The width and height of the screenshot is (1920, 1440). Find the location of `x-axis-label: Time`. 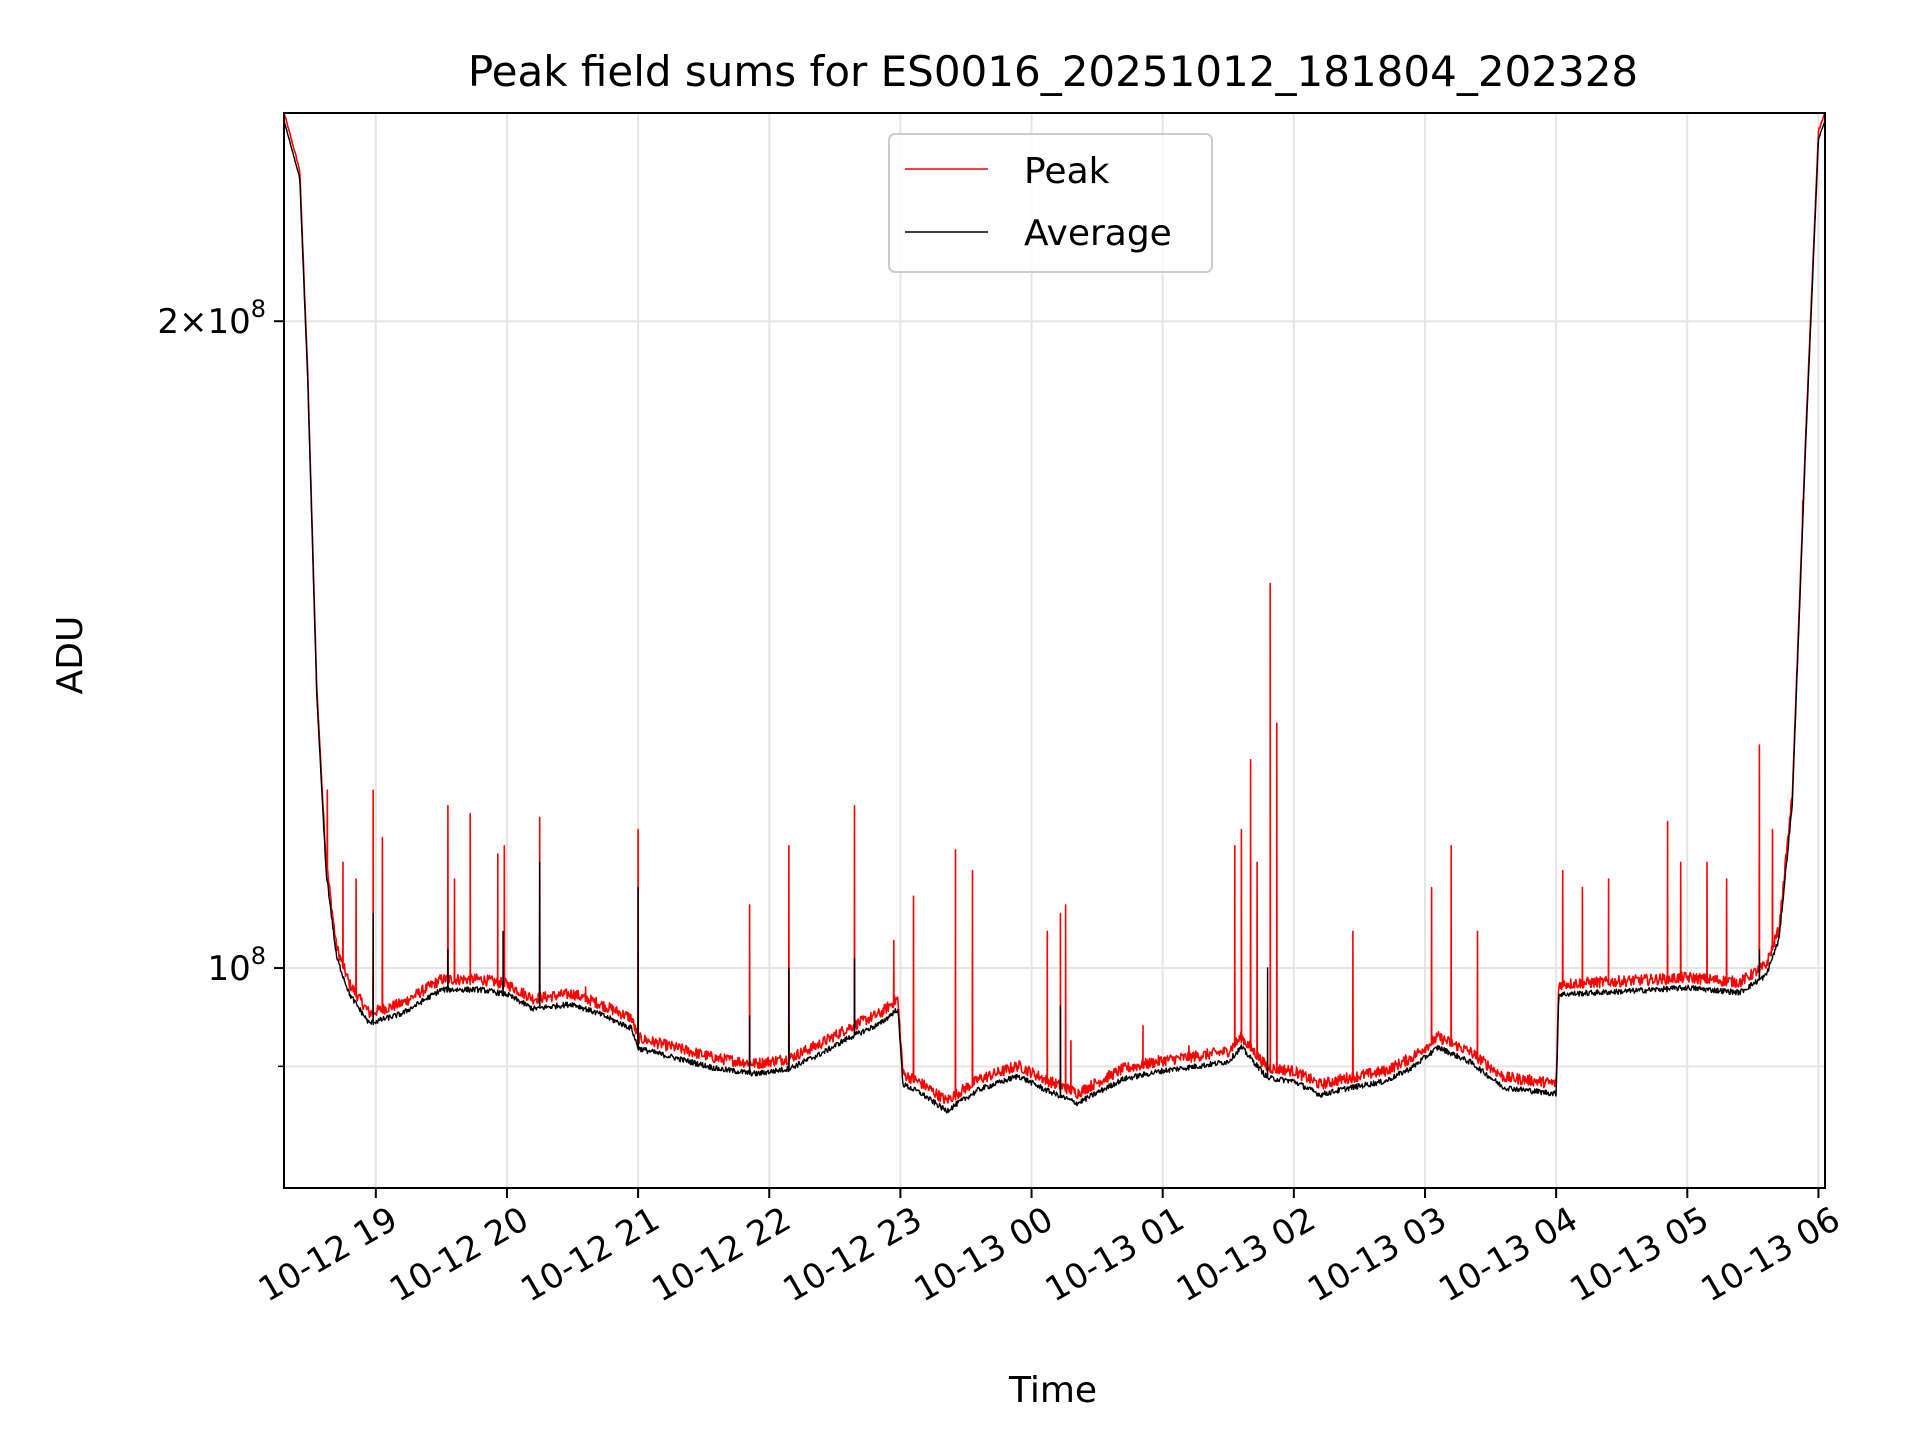

x-axis-label: Time is located at coordinates (1052, 1390).